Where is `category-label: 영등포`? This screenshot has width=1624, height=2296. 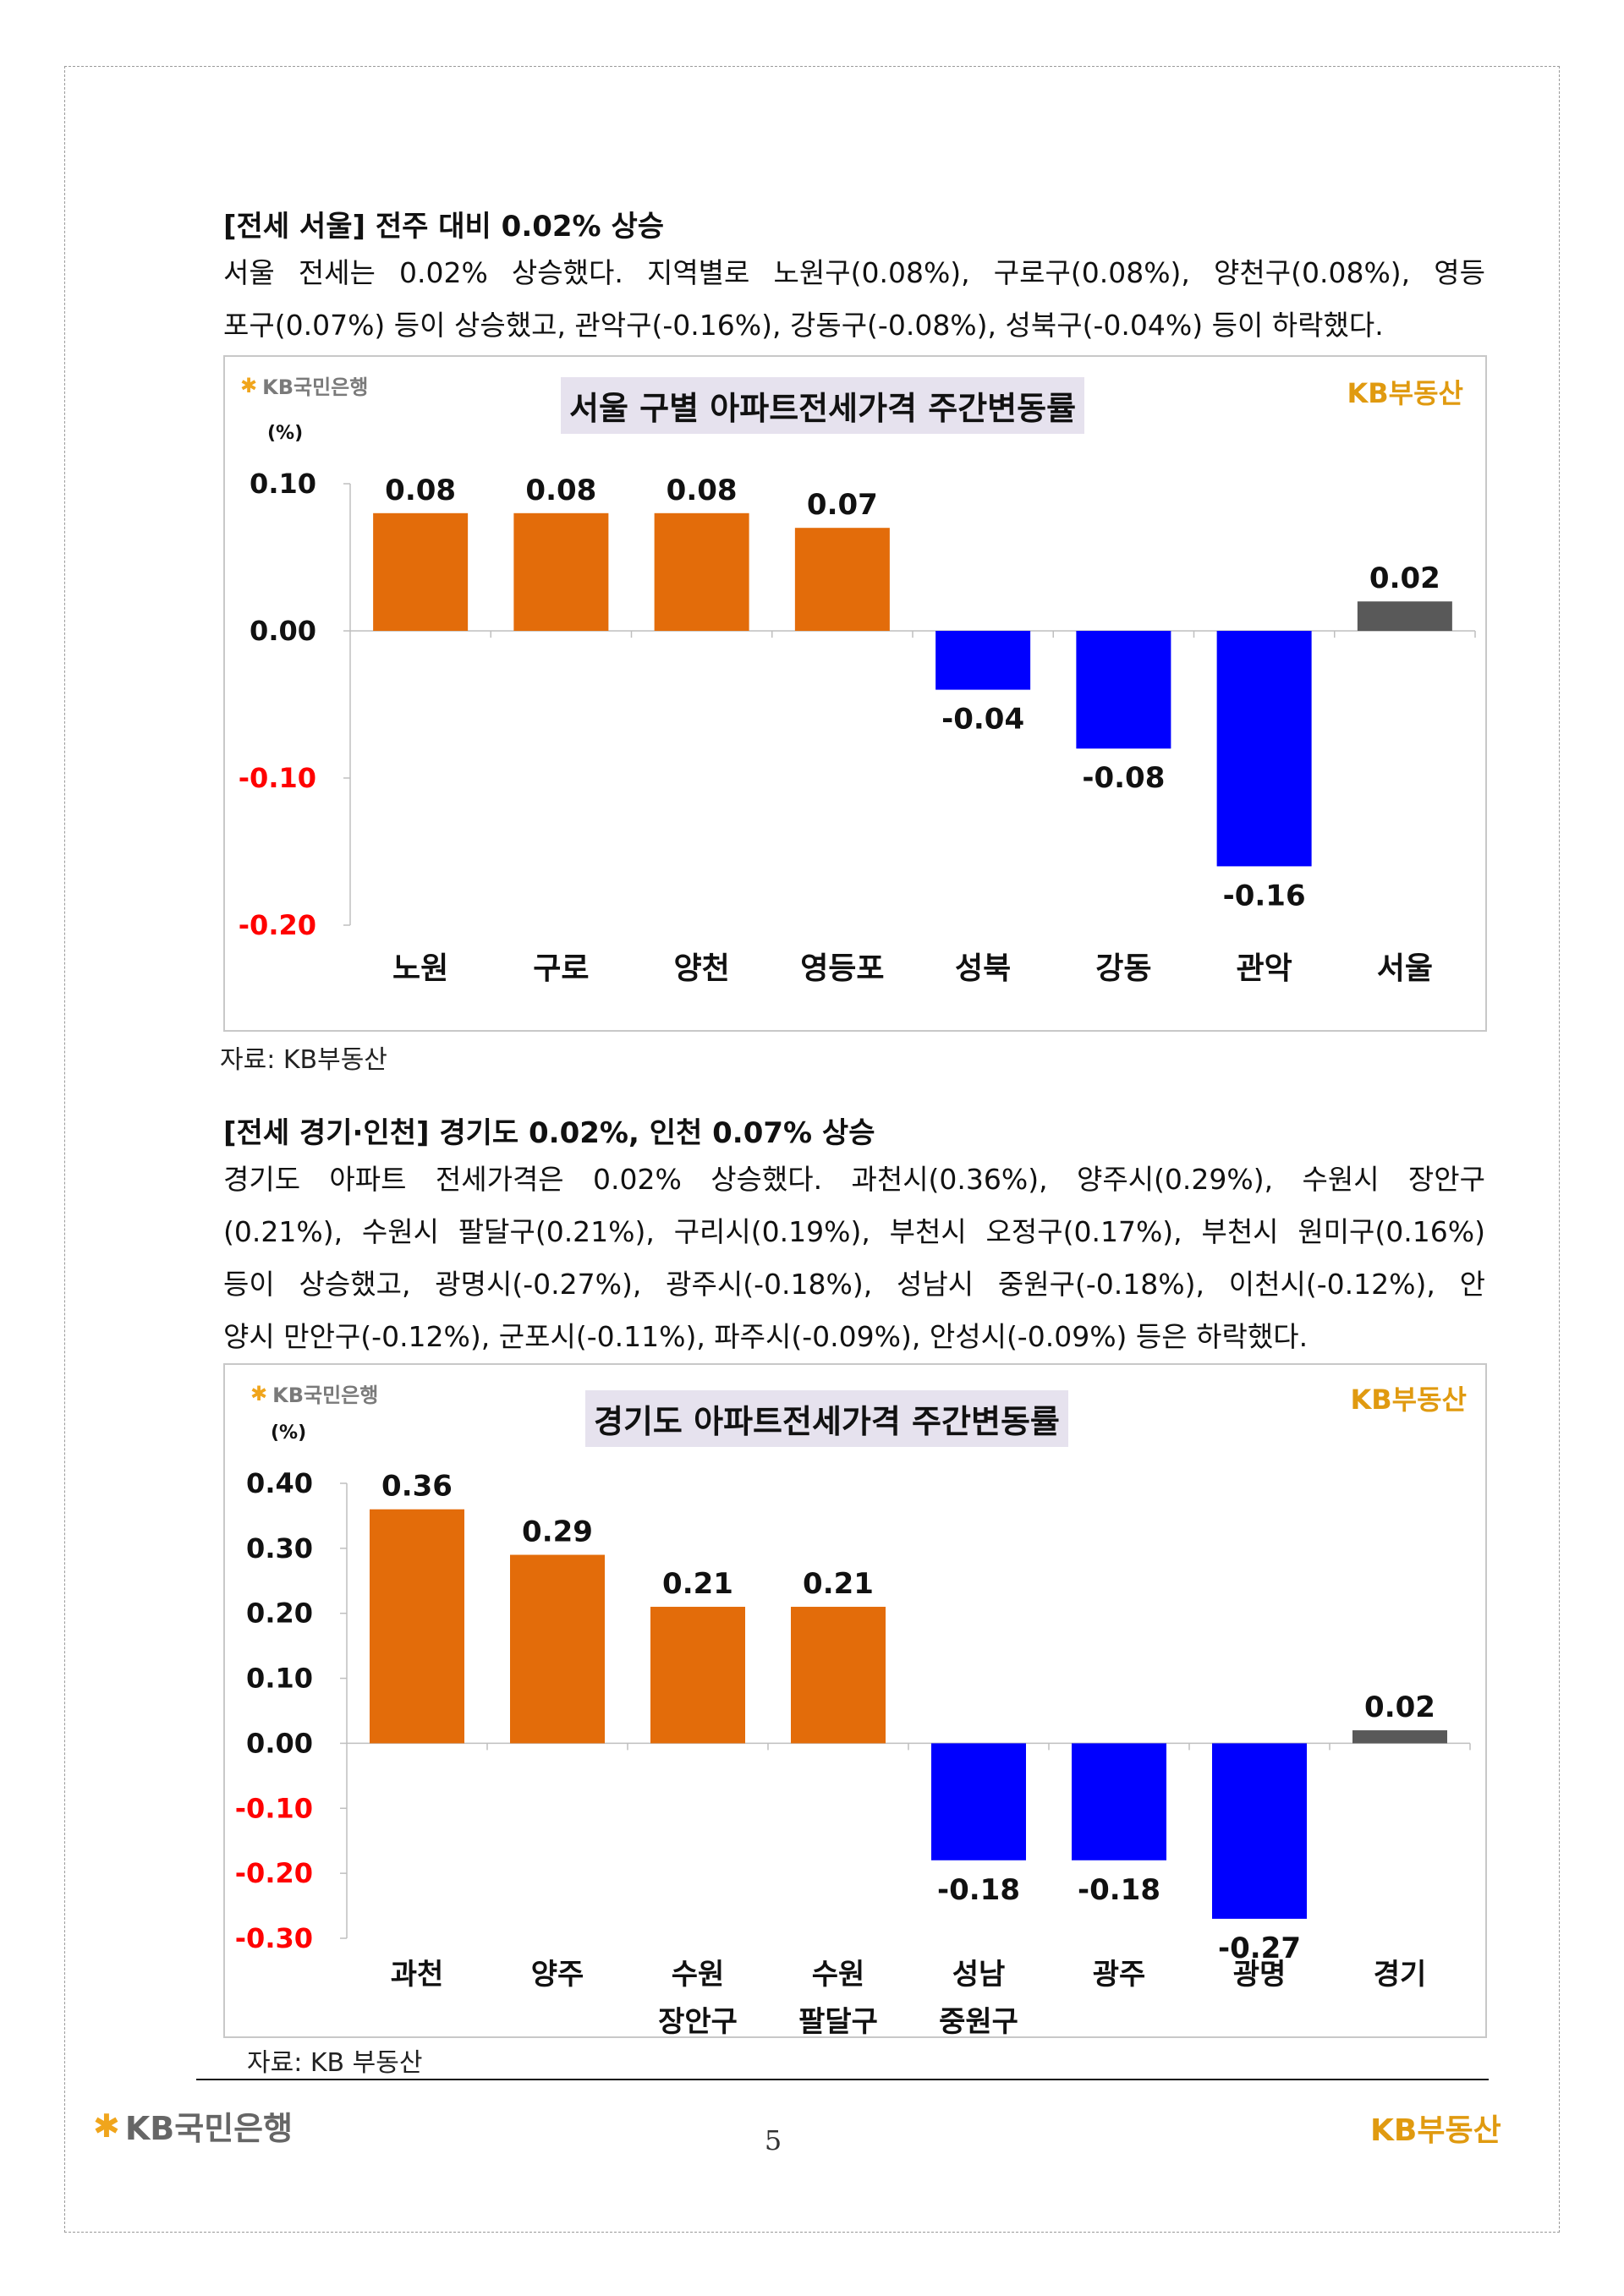
category-label: 영등포 is located at coordinates (842, 969).